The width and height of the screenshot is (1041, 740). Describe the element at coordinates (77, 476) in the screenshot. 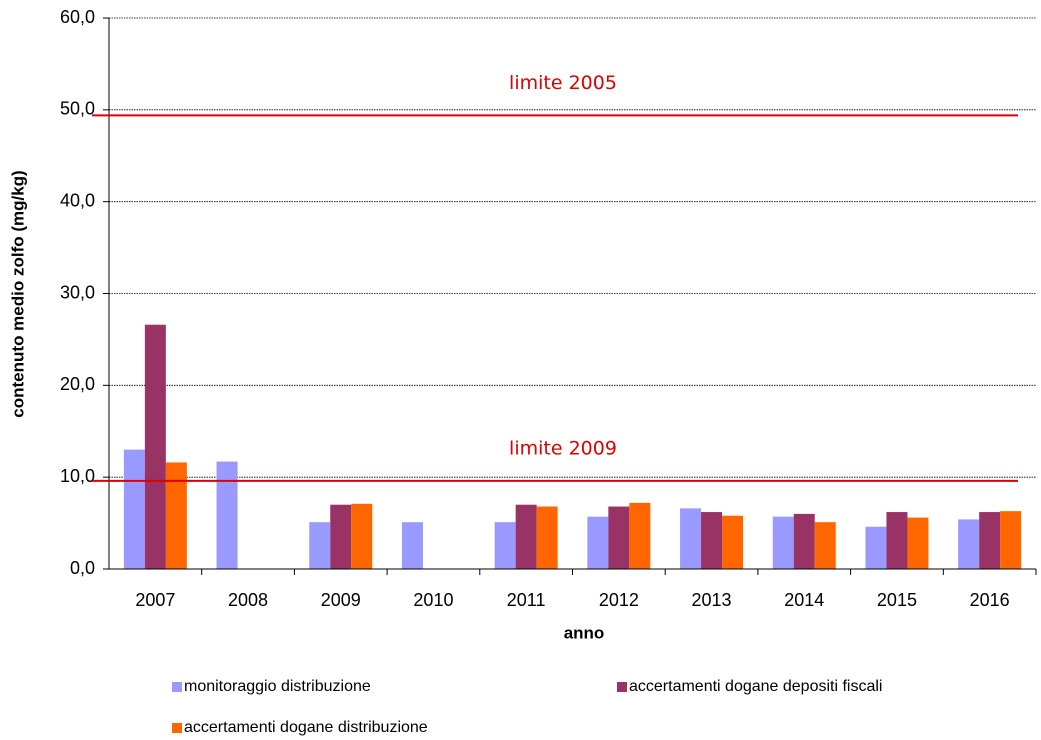

I see `y-tick-label: 10,0` at that location.